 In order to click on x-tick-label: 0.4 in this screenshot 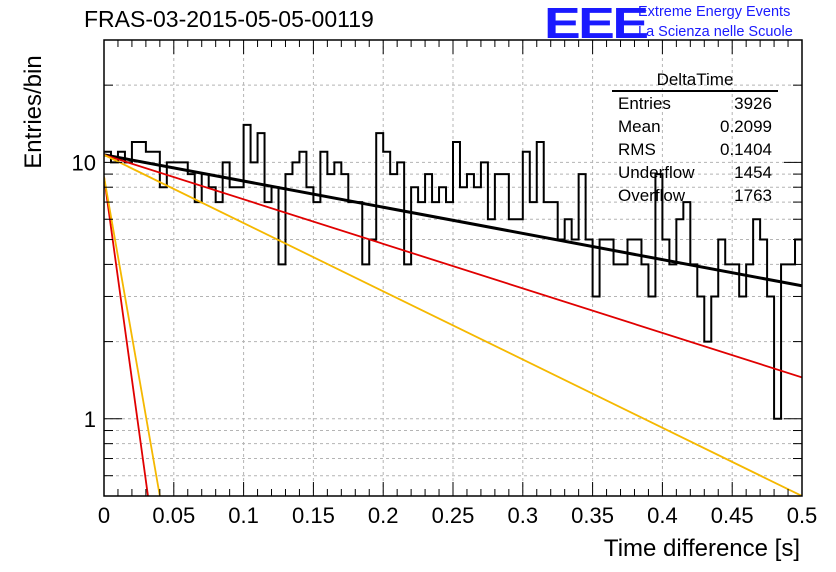, I will do `click(662, 515)`.